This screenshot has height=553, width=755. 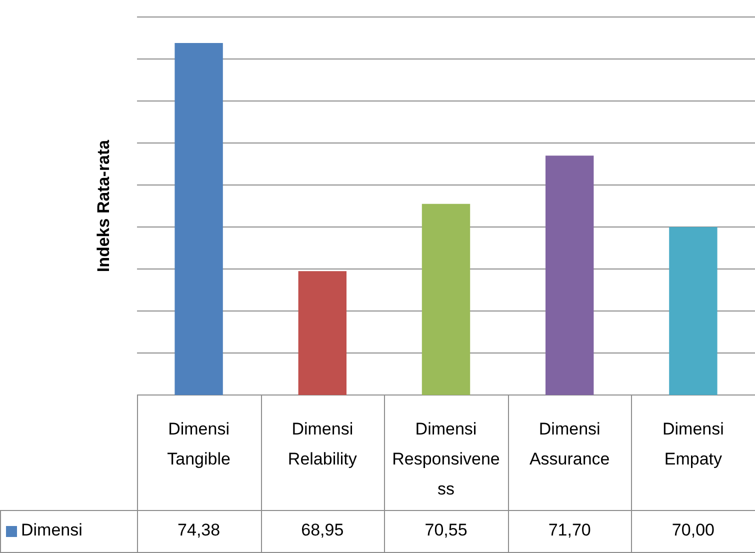 I want to click on data-label: 74,38, so click(x=199, y=530).